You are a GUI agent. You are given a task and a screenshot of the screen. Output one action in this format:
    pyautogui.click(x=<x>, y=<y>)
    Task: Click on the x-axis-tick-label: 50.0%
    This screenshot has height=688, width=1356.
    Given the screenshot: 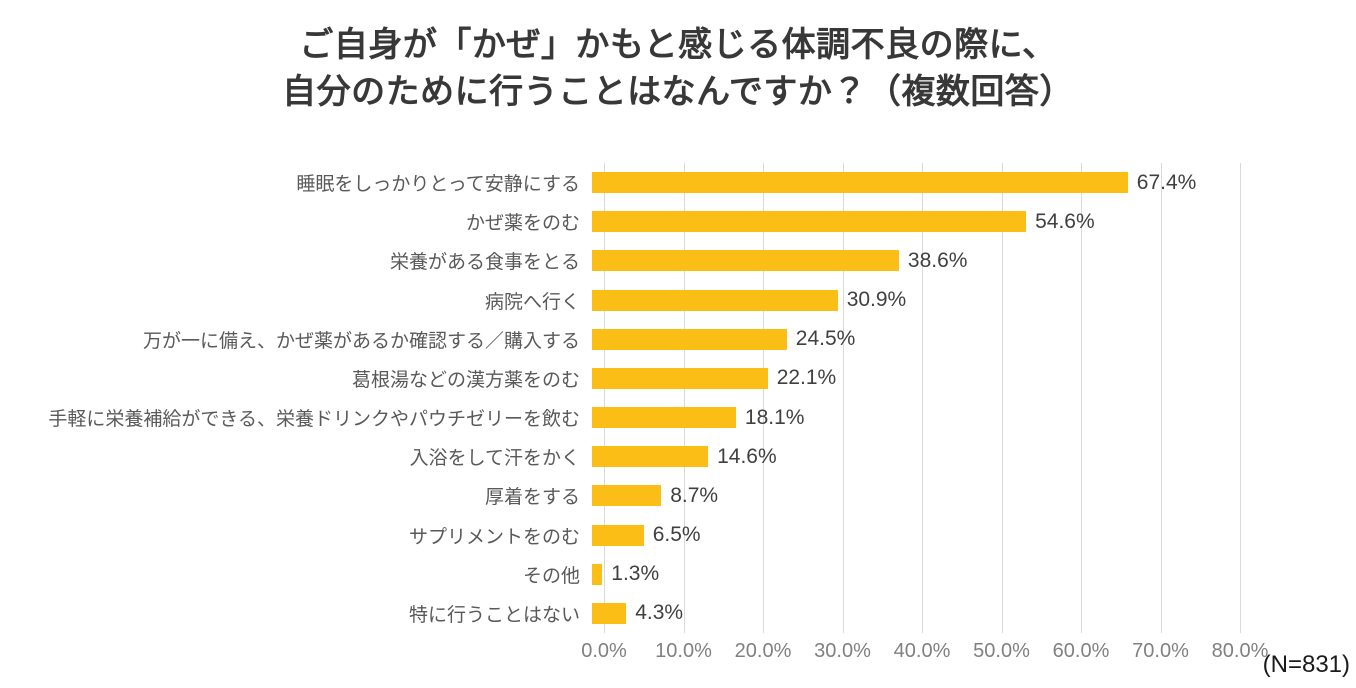 What is the action you would take?
    pyautogui.click(x=1001, y=651)
    